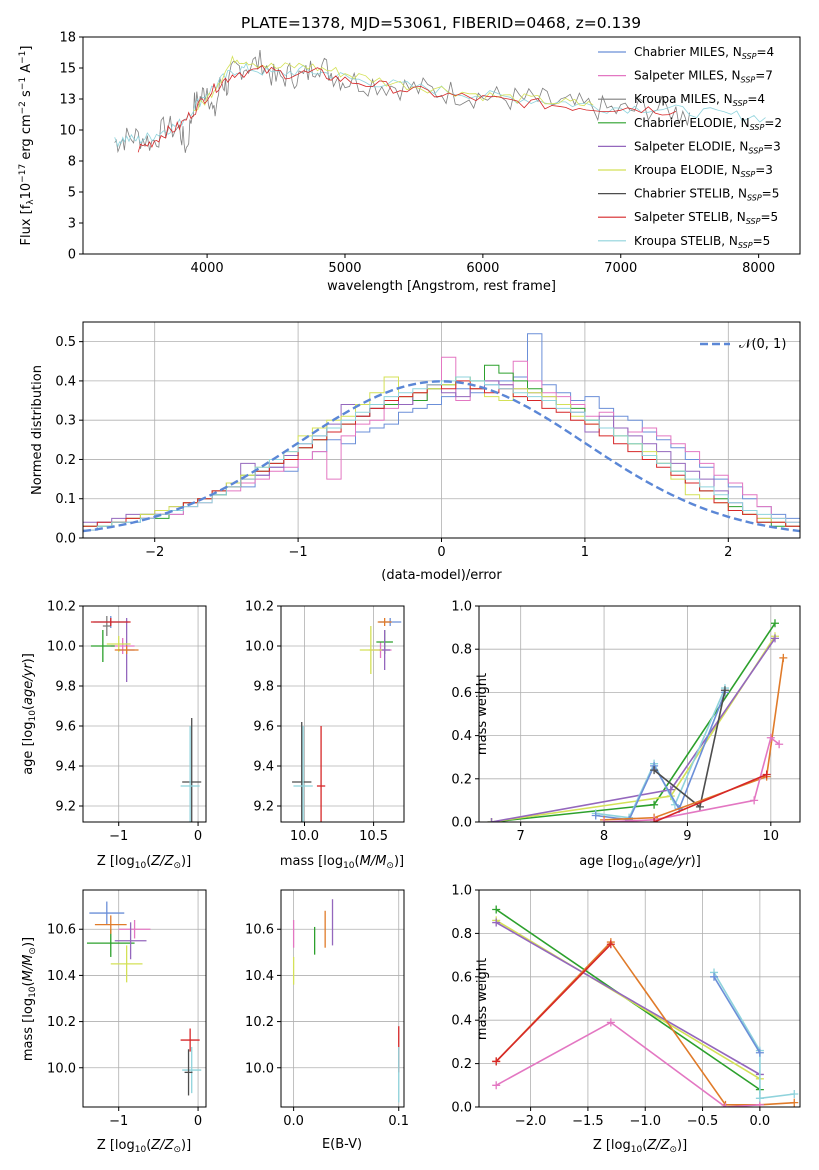 This screenshot has width=819, height=1170. What do you see at coordinates (702, 242) in the screenshot?
I see `legend-label: Kroupa STELIB, NSSP=5` at bounding box center [702, 242].